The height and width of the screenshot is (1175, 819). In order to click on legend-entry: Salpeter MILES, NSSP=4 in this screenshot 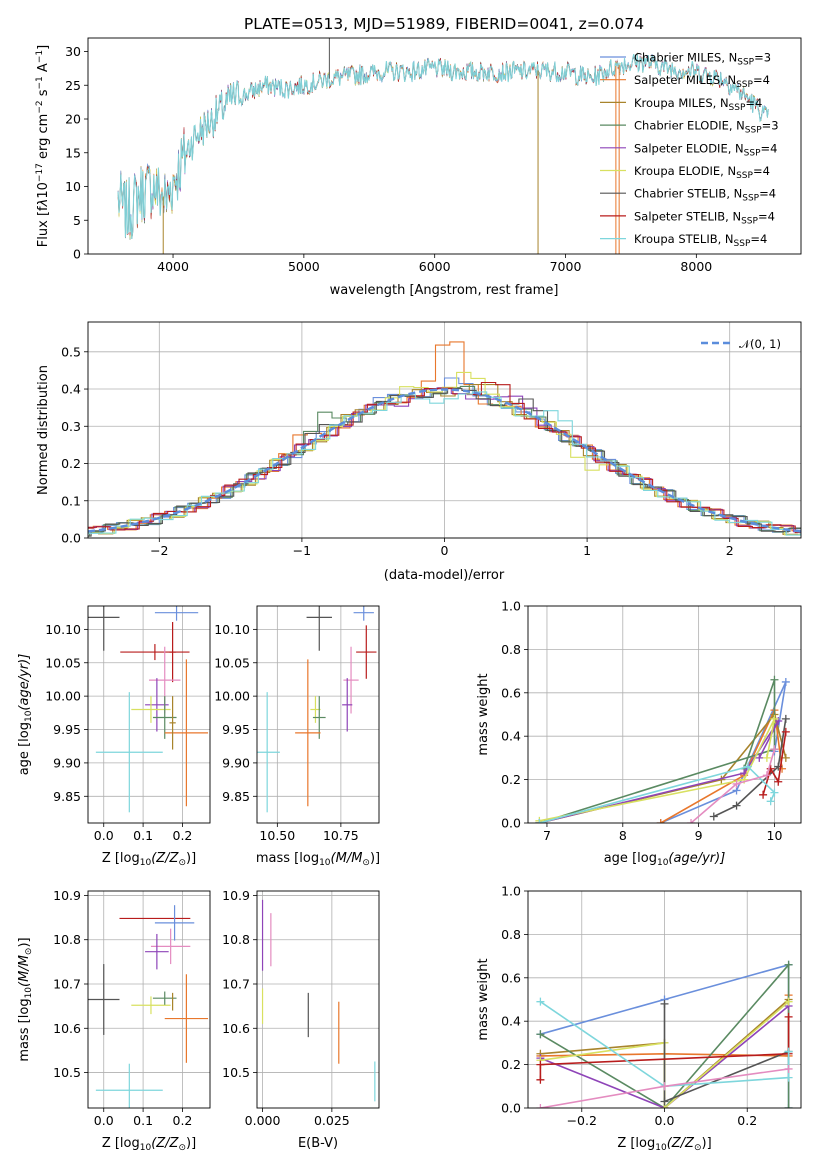, I will do `click(702, 81)`.